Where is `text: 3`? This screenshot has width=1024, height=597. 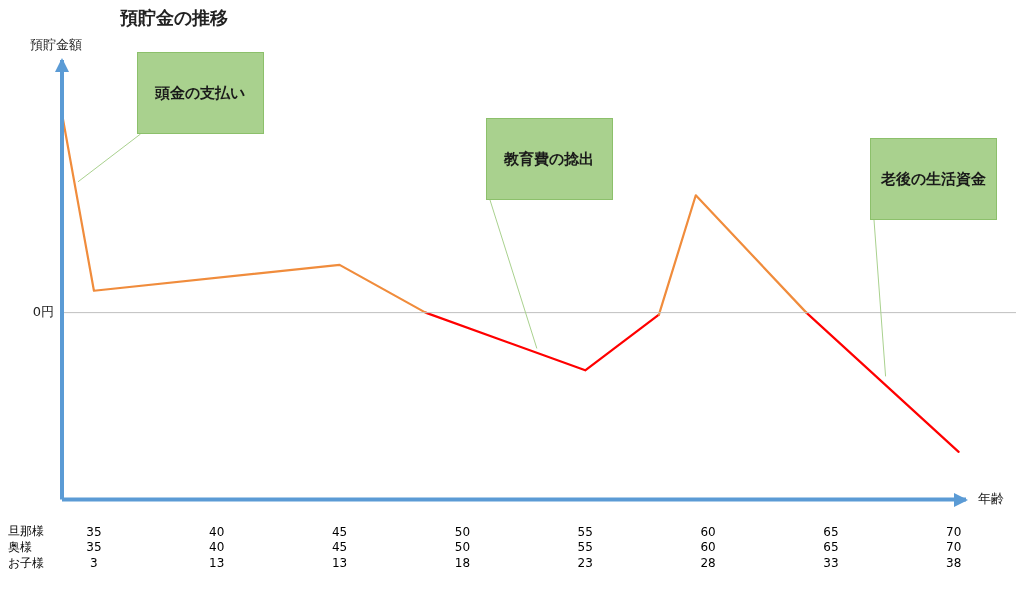
text: 3 is located at coordinates (94, 562).